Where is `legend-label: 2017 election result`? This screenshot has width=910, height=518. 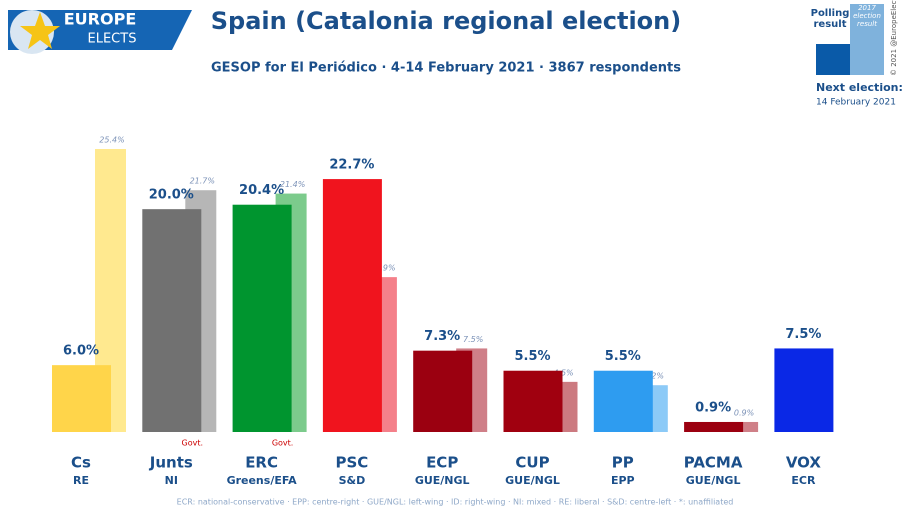 legend-label: 2017 election result is located at coordinates (867, 16).